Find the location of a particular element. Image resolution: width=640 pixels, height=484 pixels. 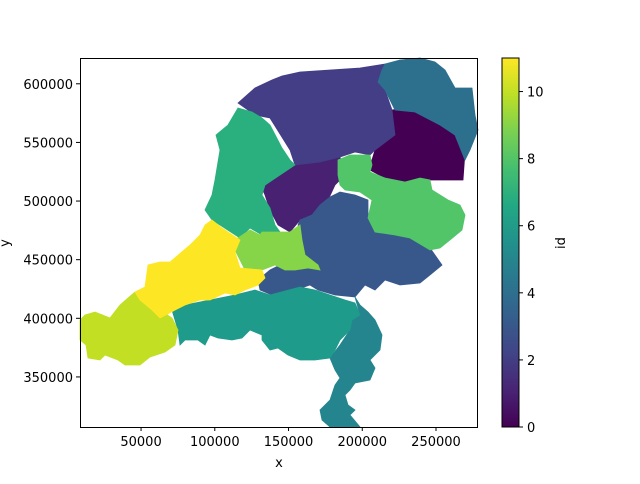

x-tick-label: 100000 is located at coordinates (215, 442).